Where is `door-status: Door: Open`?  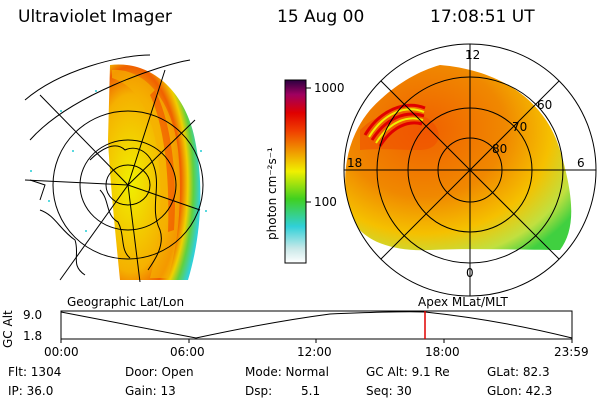
door-status: Door: Open is located at coordinates (159, 372).